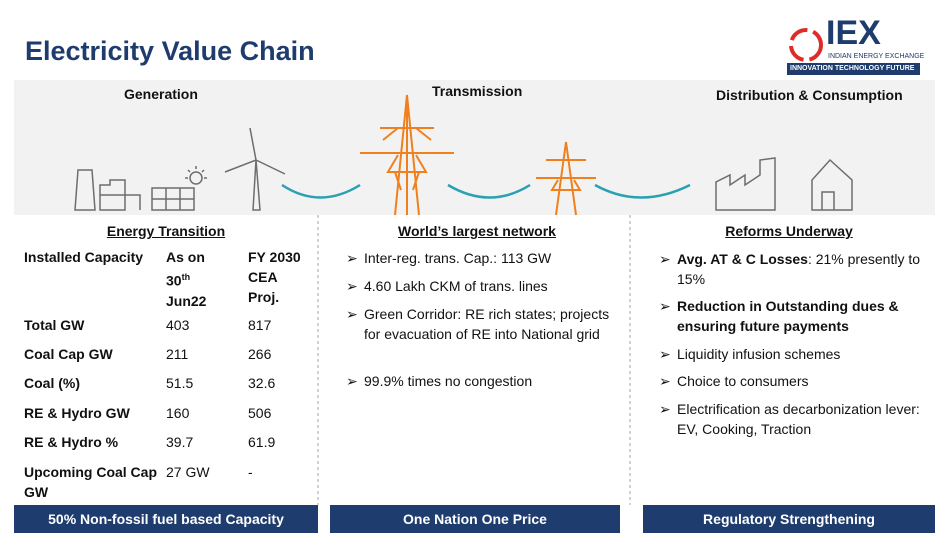 The width and height of the screenshot is (940, 536). What do you see at coordinates (853, 33) in the screenshot?
I see `logo-brand: IEX` at bounding box center [853, 33].